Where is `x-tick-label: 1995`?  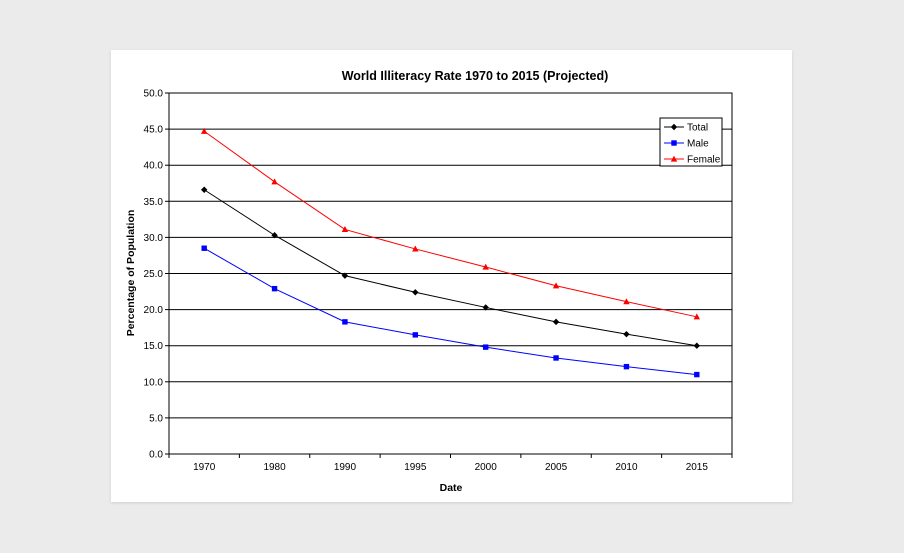 x-tick-label: 1995 is located at coordinates (415, 467).